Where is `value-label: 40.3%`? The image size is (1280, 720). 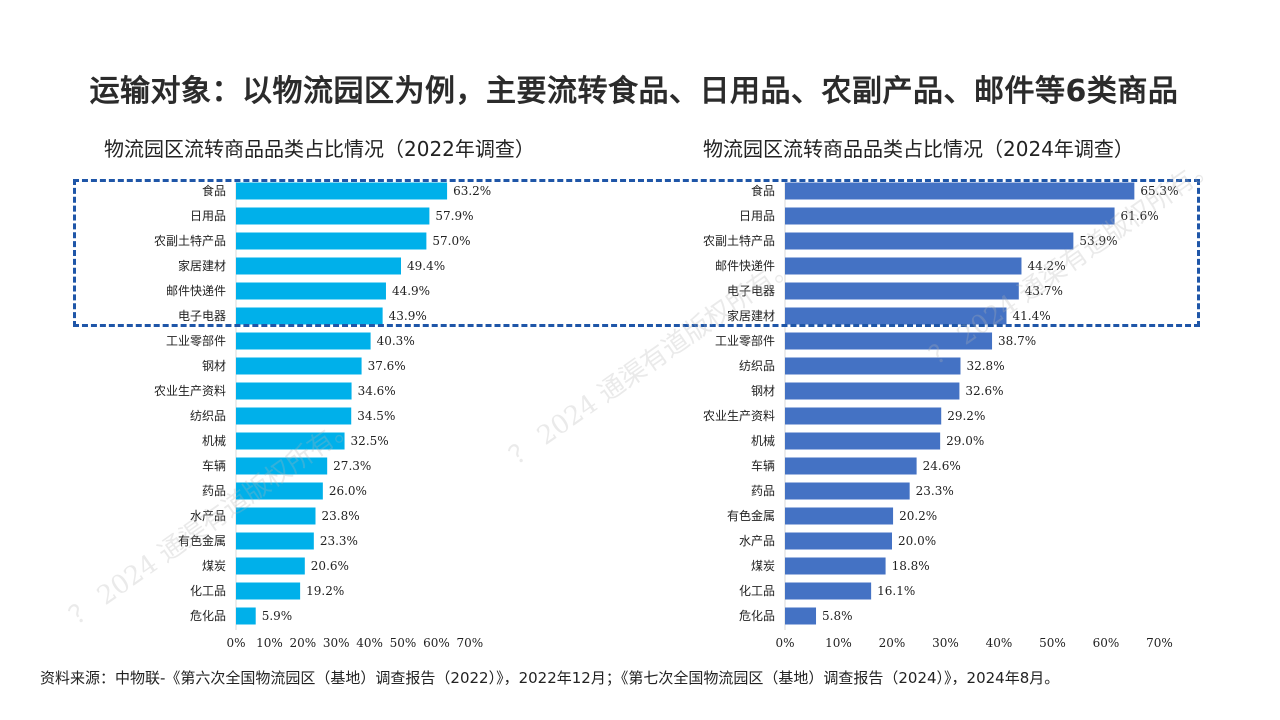 value-label: 40.3% is located at coordinates (396, 341).